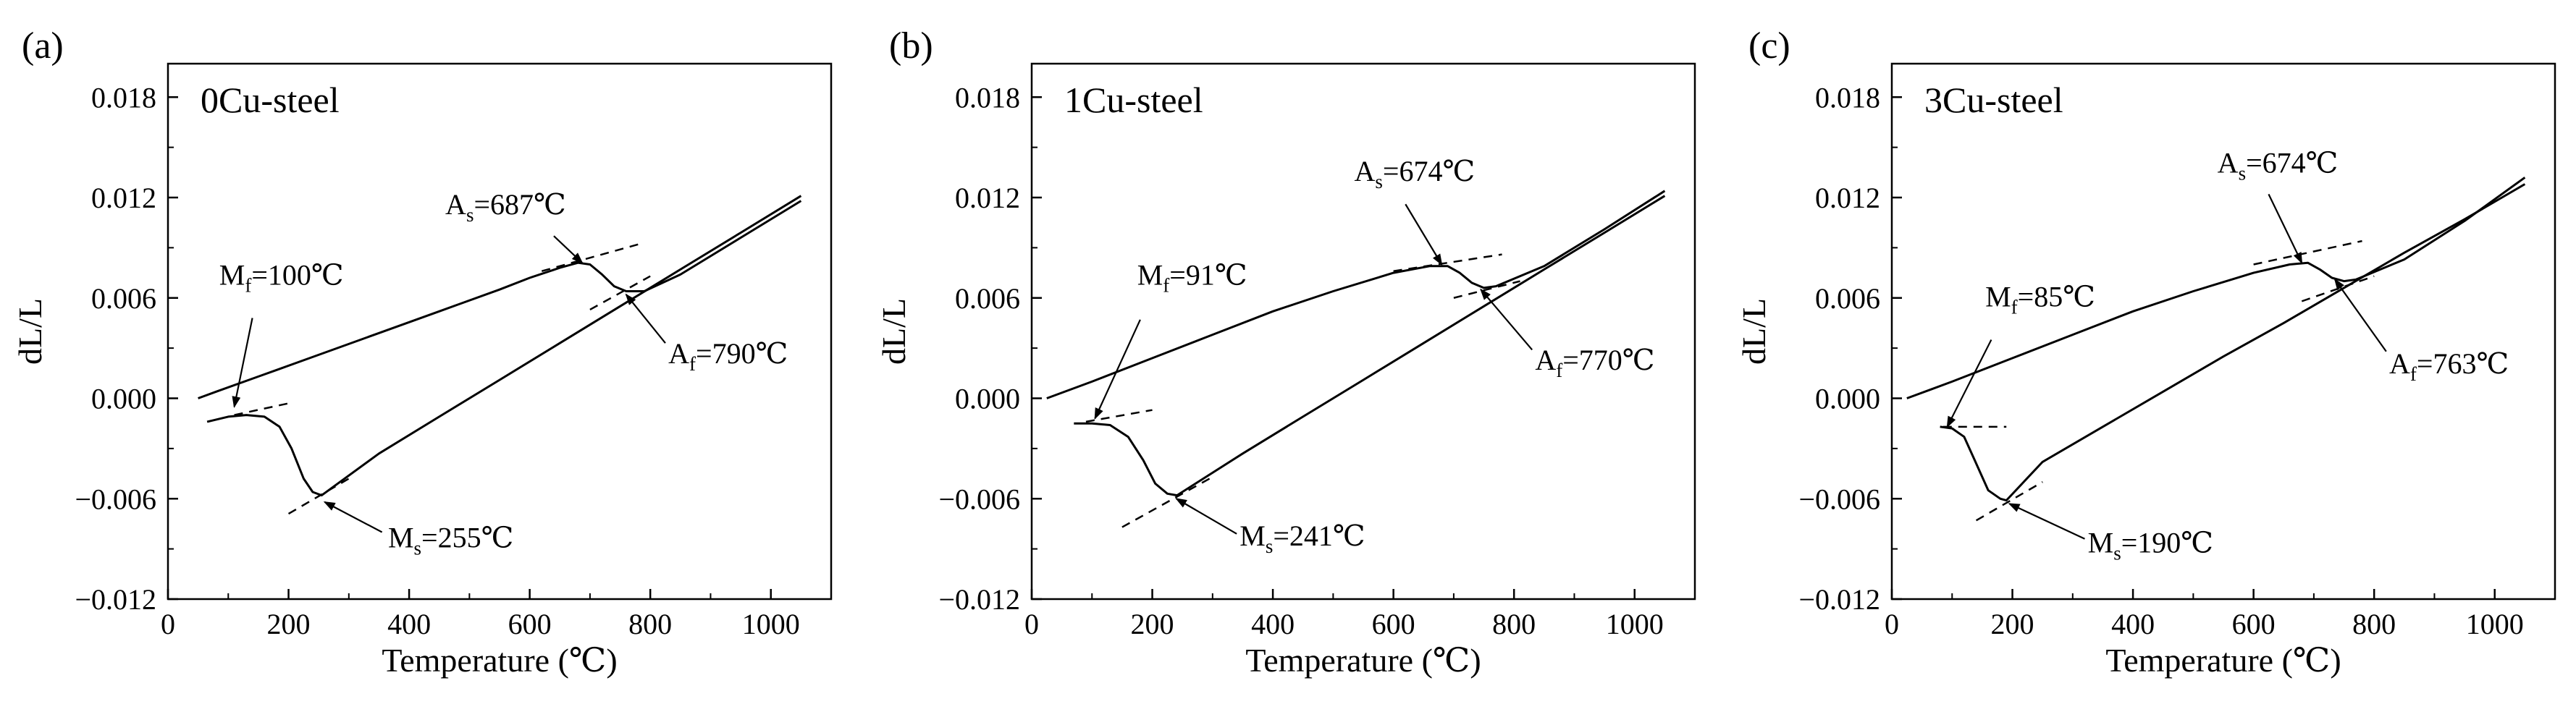 The width and height of the screenshot is (2576, 704). What do you see at coordinates (2056, 296) in the screenshot?
I see `annotation-value: =85℃` at bounding box center [2056, 296].